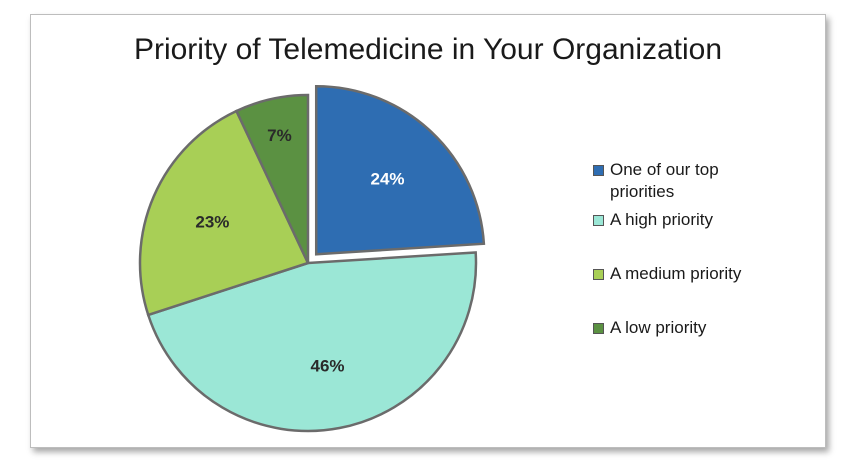  I want to click on legend-label-medium-priority: A medium priority, so click(676, 273).